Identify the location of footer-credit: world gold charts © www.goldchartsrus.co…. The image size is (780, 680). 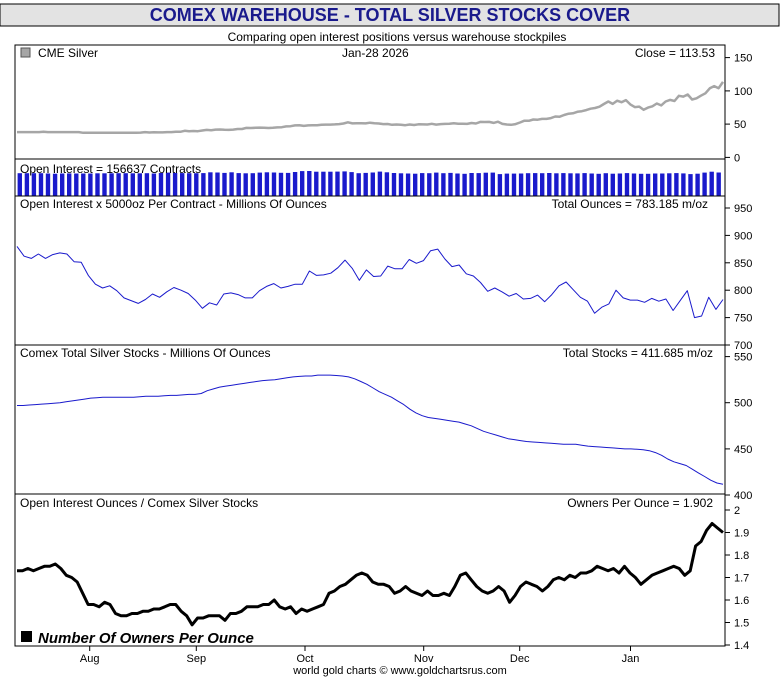
(399, 671).